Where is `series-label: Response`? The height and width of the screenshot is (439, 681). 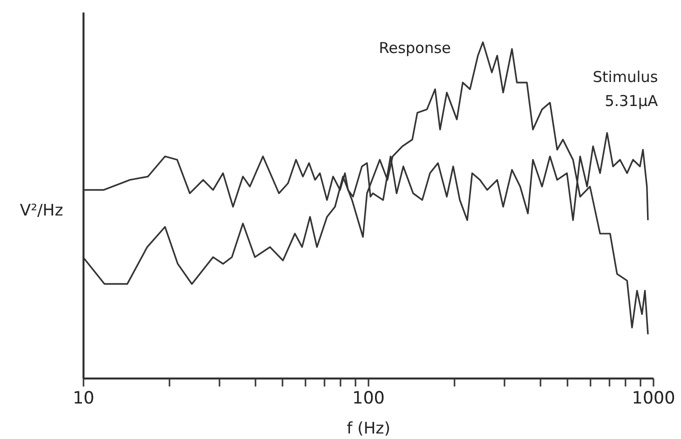
series-label: Response is located at coordinates (414, 48).